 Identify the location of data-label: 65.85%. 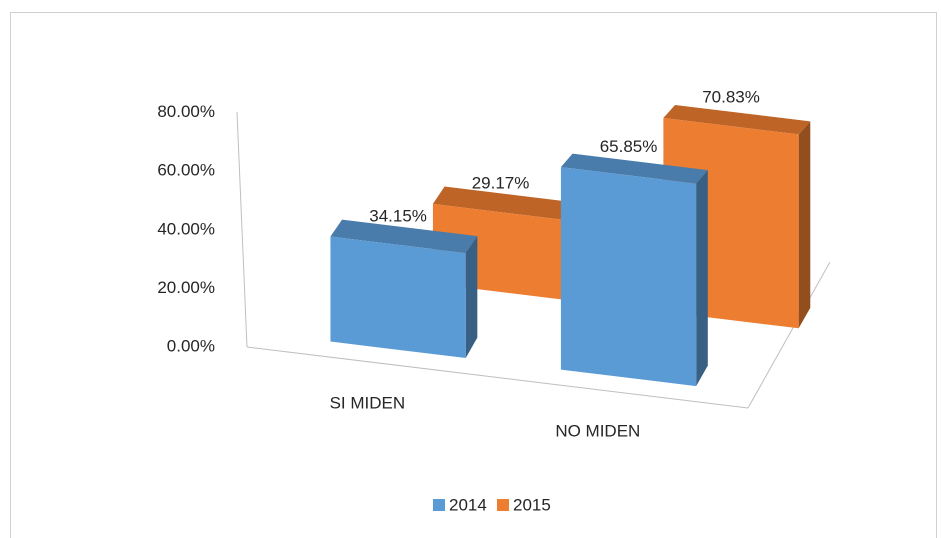
(629, 146).